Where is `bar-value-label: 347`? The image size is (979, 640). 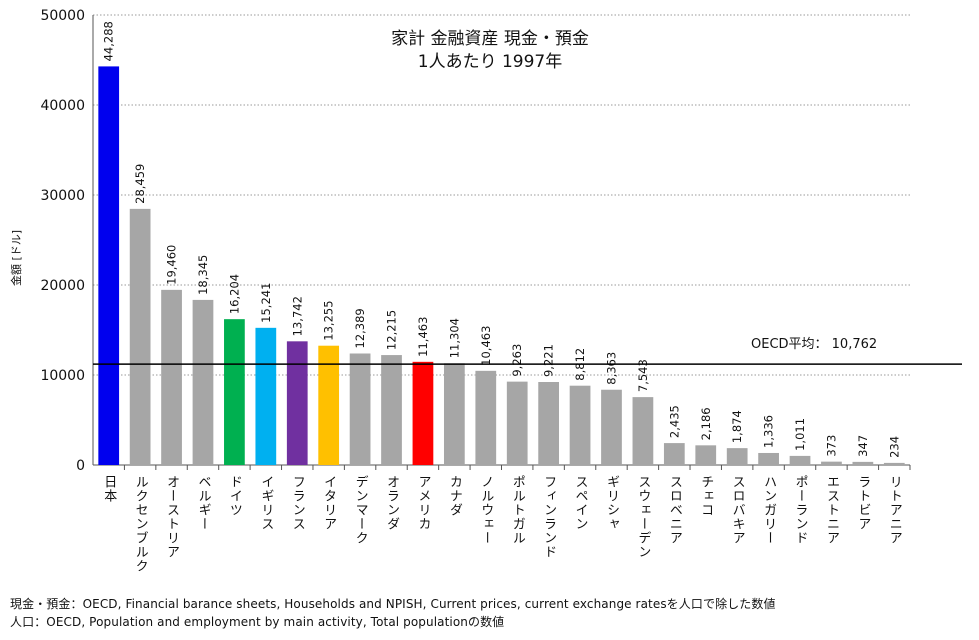 bar-value-label: 347 is located at coordinates (863, 446).